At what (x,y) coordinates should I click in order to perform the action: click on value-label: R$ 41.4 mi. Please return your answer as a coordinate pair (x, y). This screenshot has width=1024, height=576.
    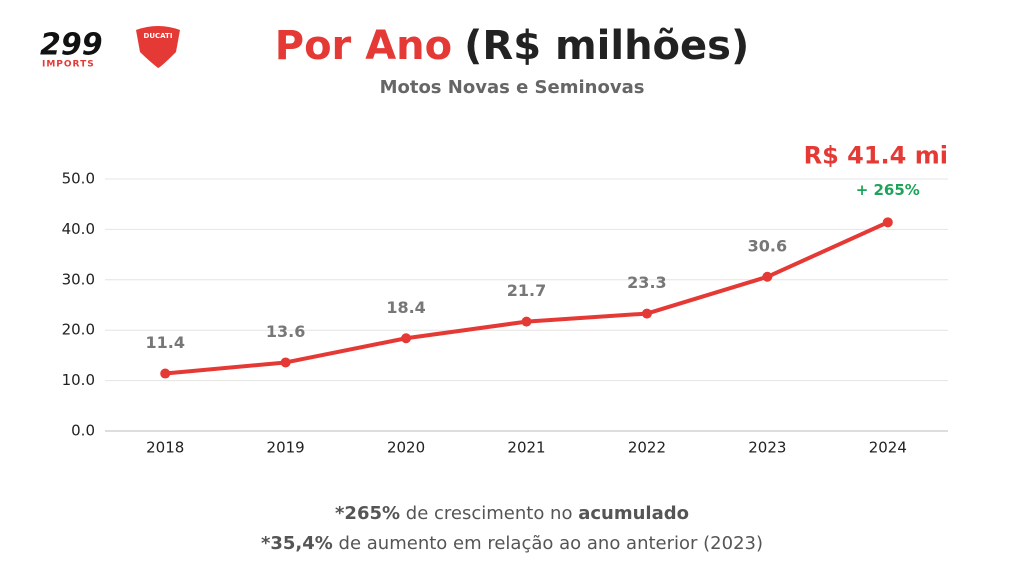
    Looking at the image, I should click on (876, 155).